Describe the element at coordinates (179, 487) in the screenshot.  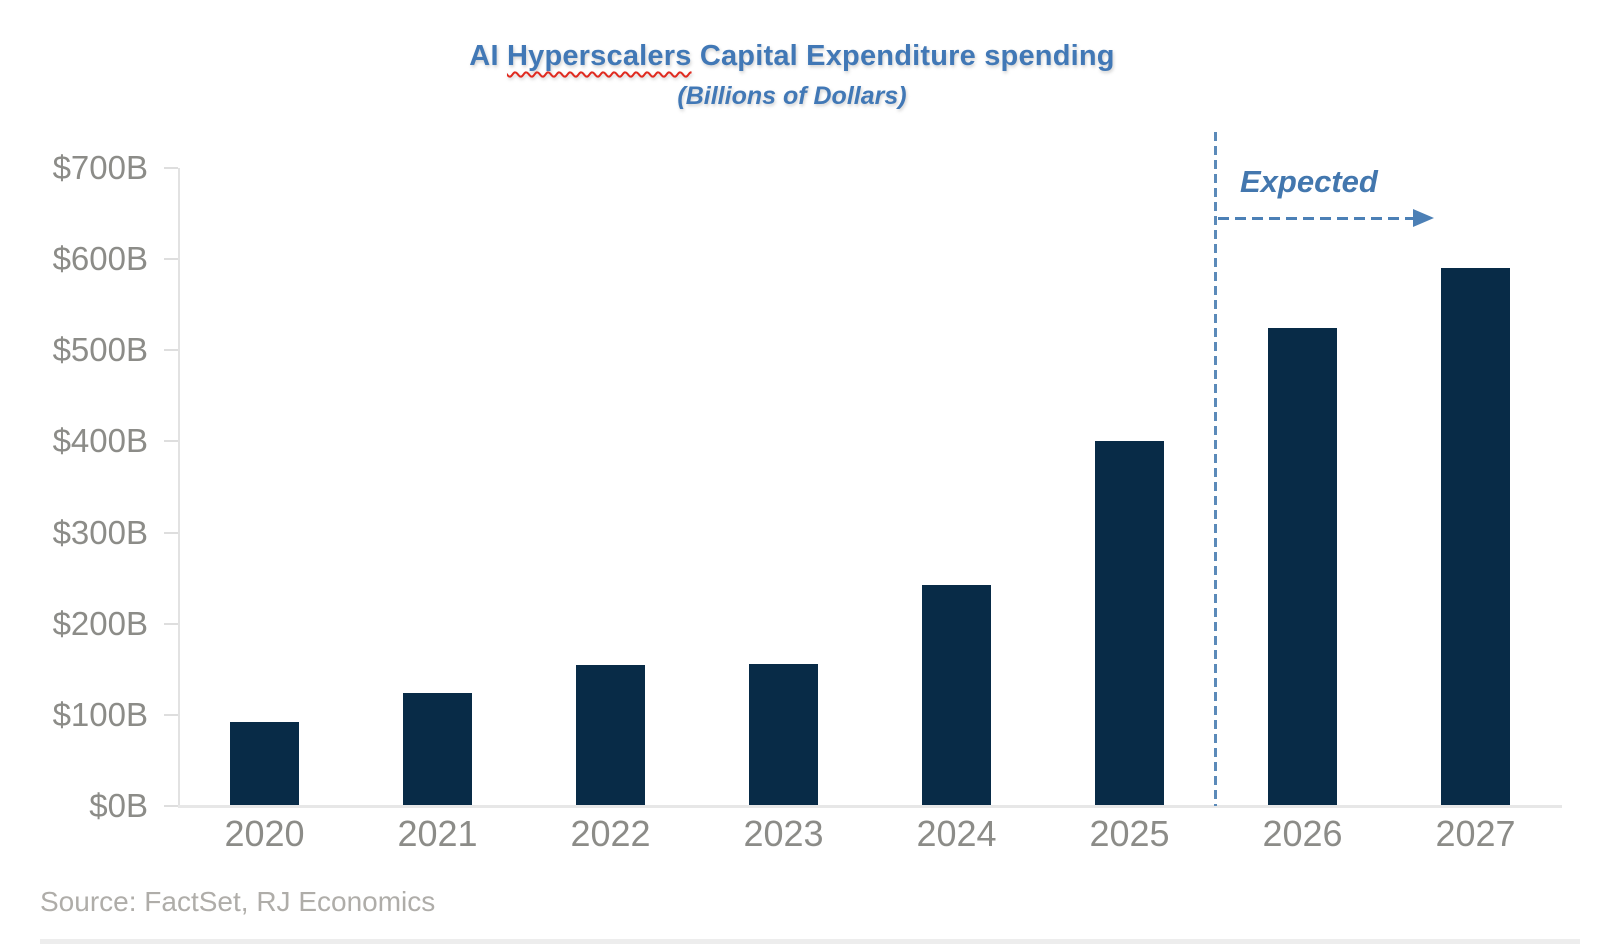
I see `y-axis-line` at that location.